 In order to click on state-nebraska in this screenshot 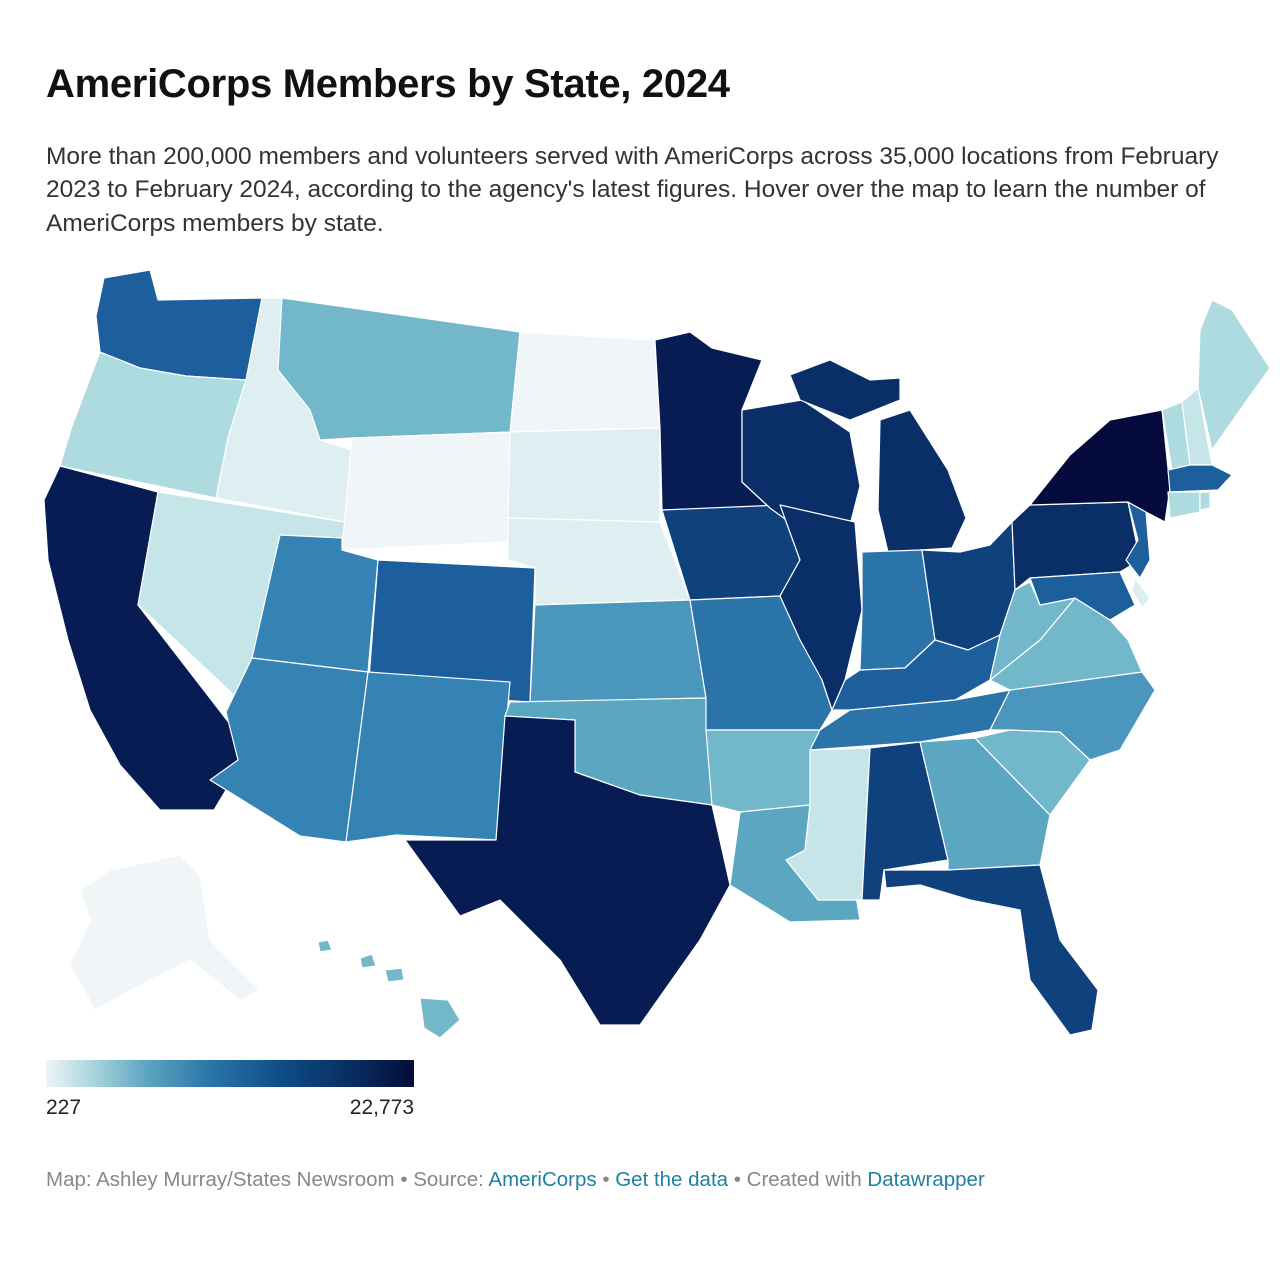, I will do `click(599, 561)`.